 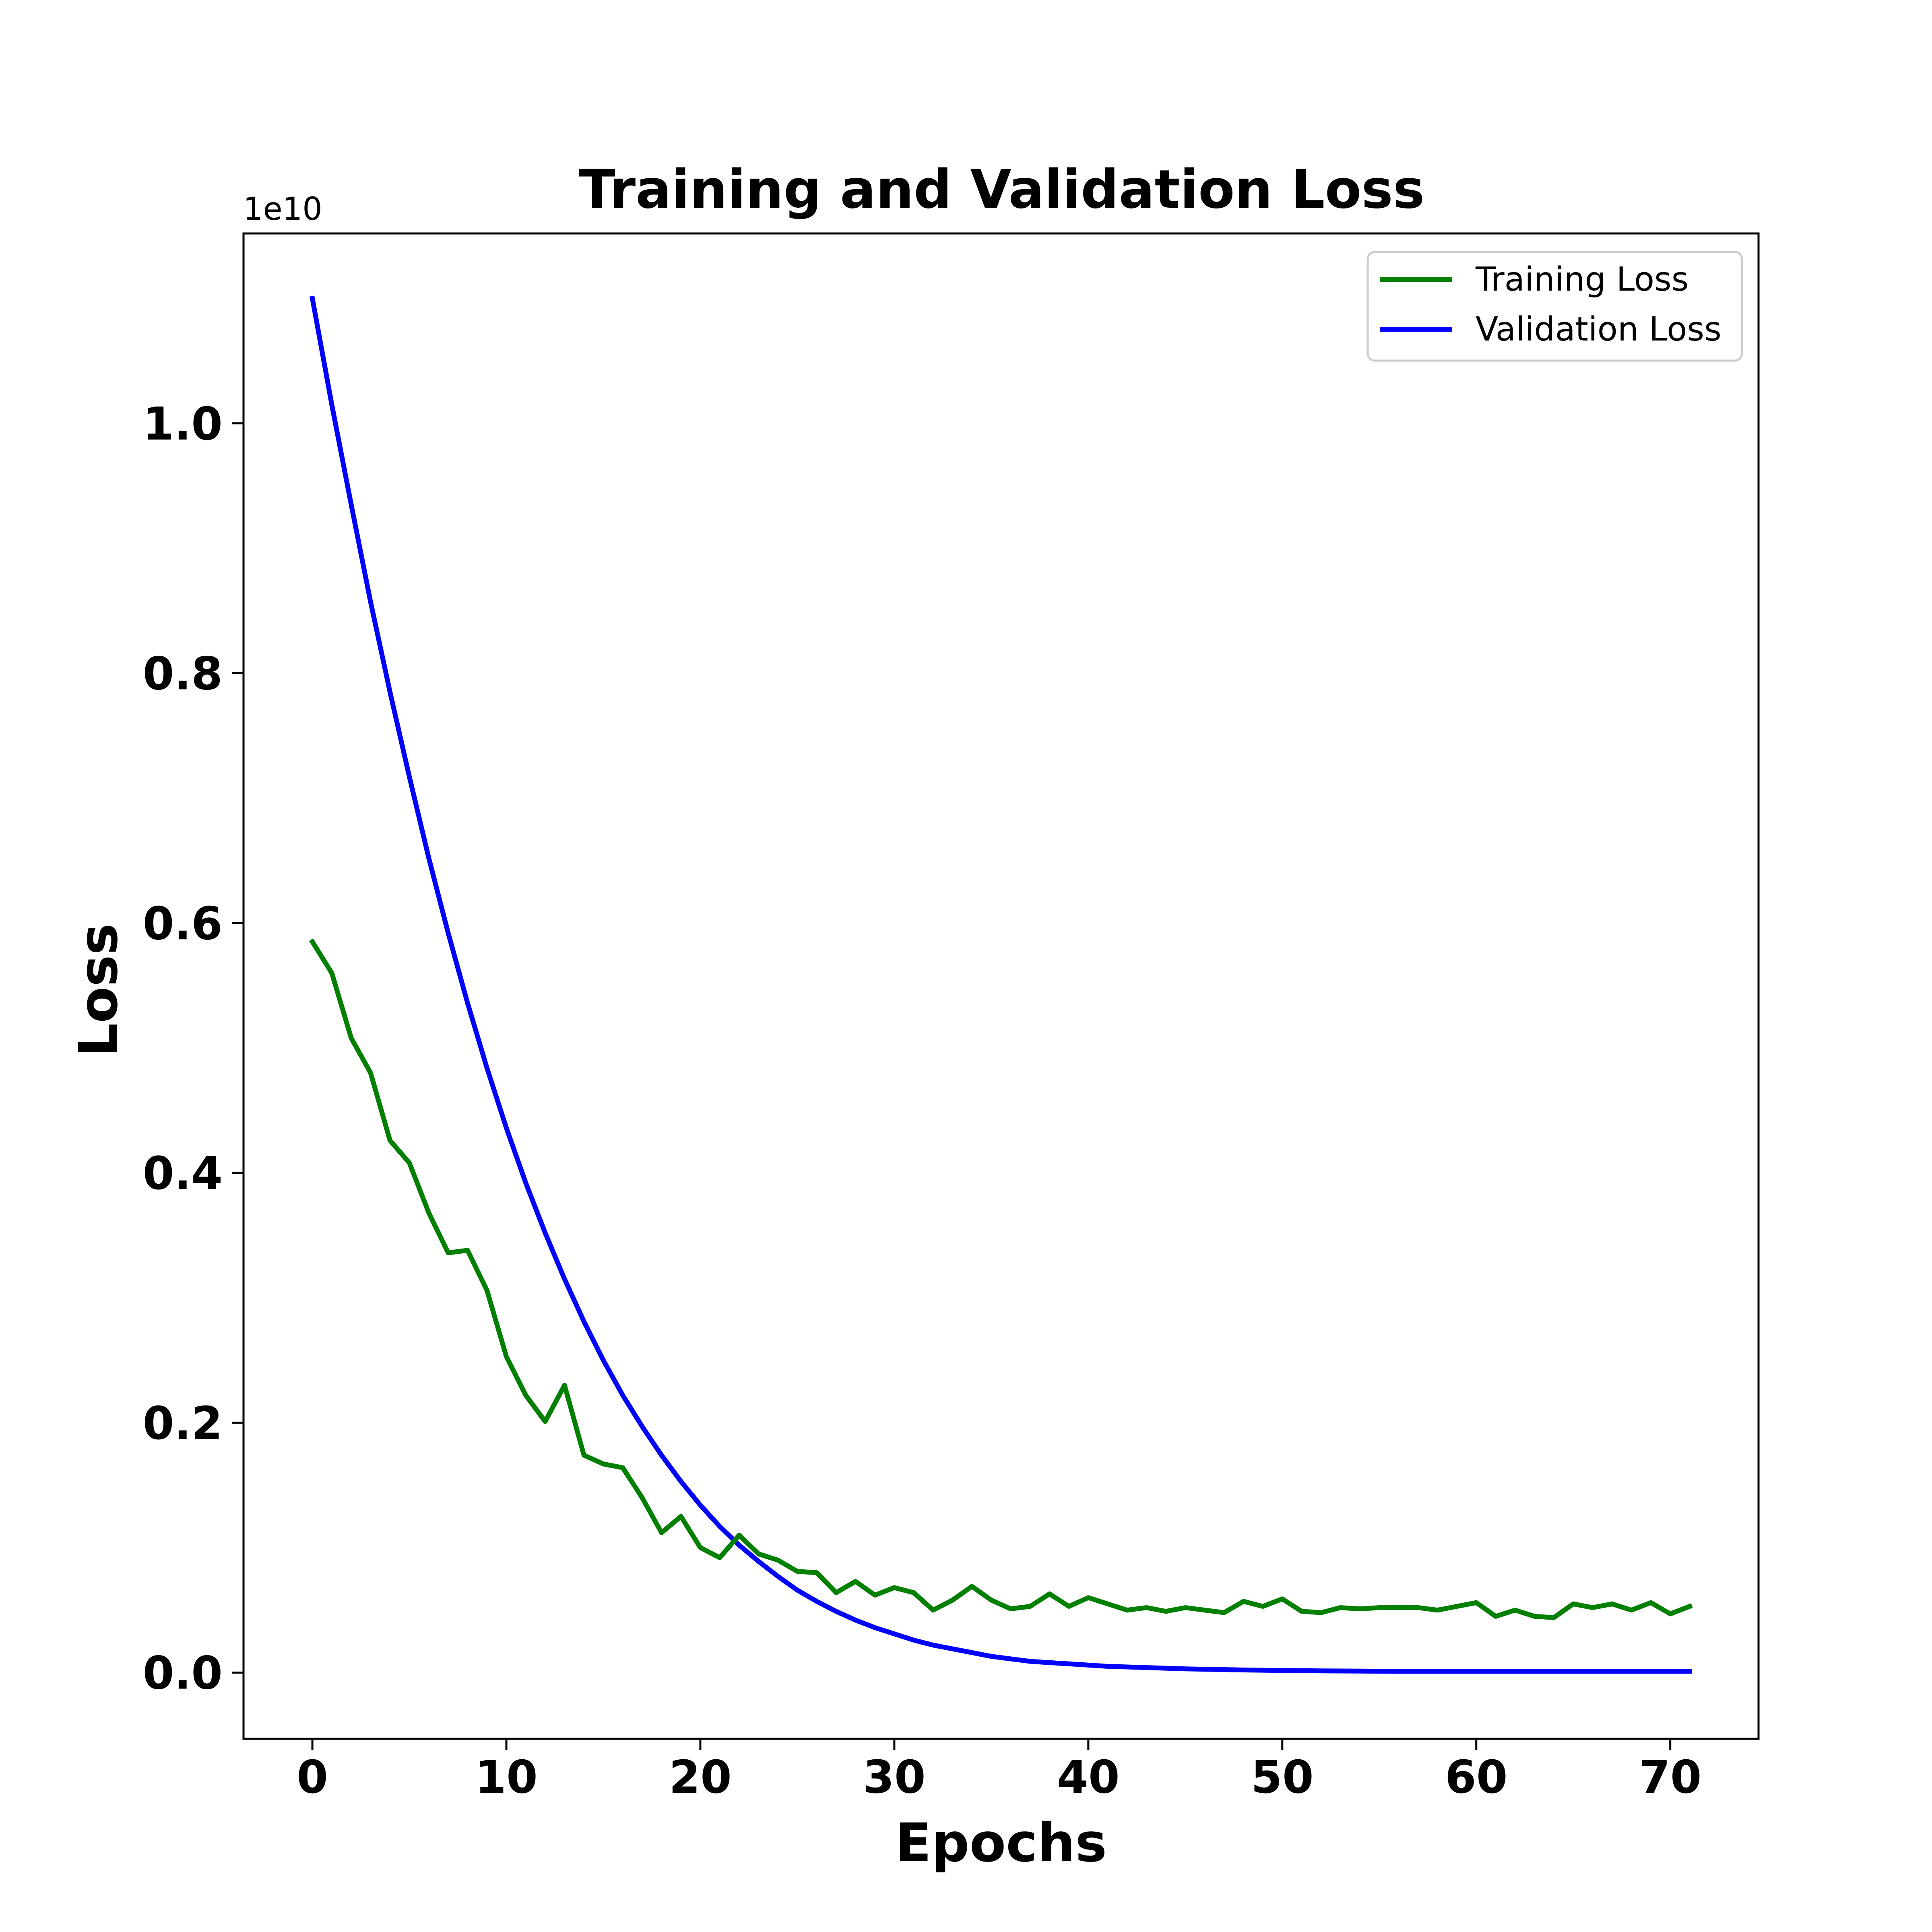 I want to click on x-tick-label: 30, so click(x=894, y=1777).